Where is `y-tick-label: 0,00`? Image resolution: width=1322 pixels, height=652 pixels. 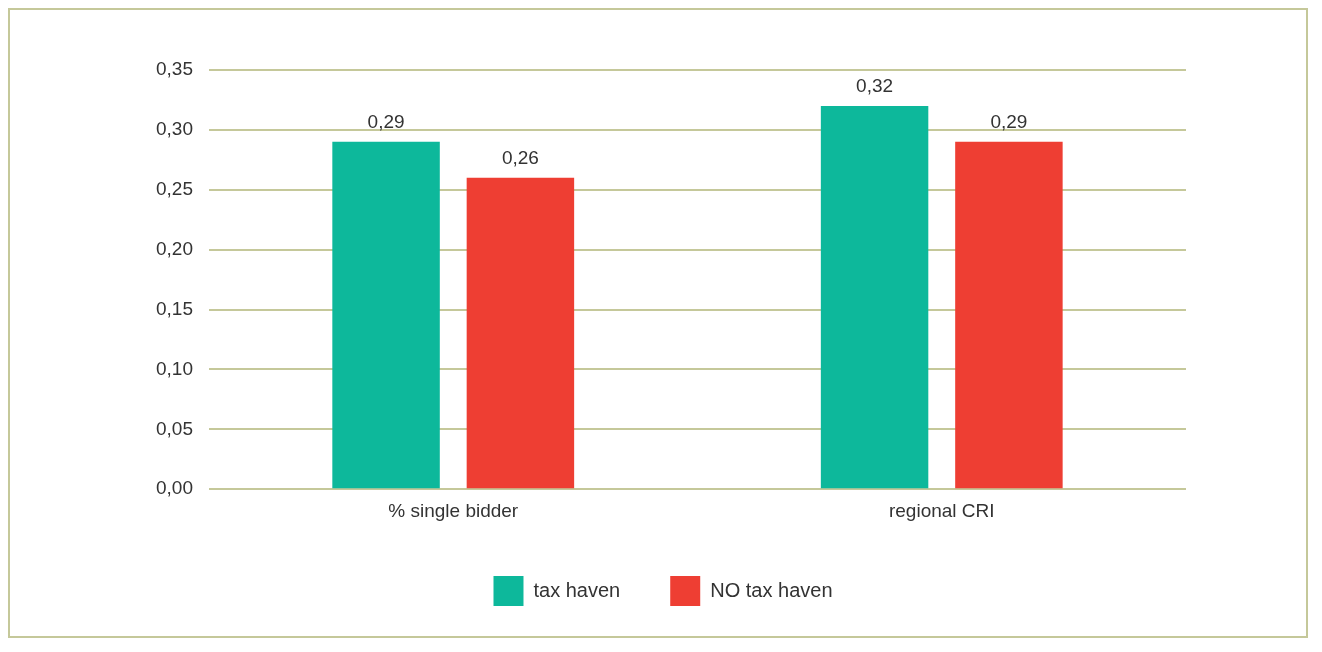
y-tick-label: 0,00 is located at coordinates (174, 488).